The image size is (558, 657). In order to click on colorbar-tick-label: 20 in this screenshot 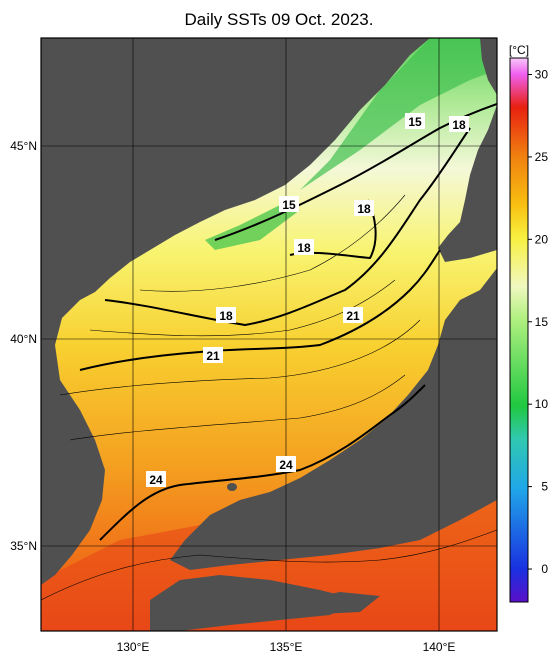, I will do `click(542, 239)`.